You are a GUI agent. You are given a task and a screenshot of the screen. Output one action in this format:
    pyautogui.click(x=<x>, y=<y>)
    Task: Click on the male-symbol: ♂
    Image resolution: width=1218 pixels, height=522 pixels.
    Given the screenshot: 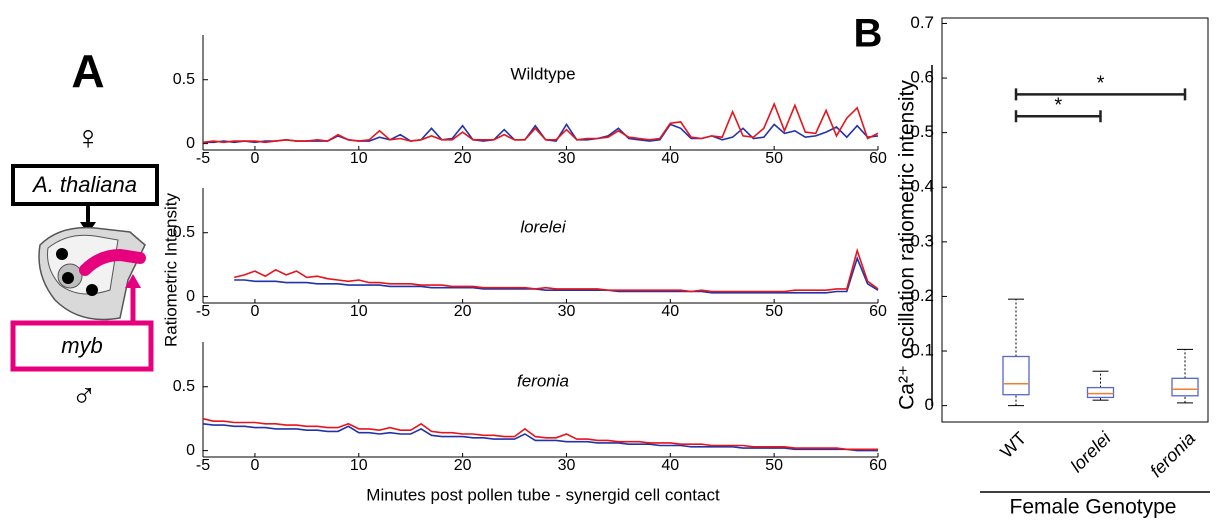 What is the action you would take?
    pyautogui.click(x=84, y=396)
    